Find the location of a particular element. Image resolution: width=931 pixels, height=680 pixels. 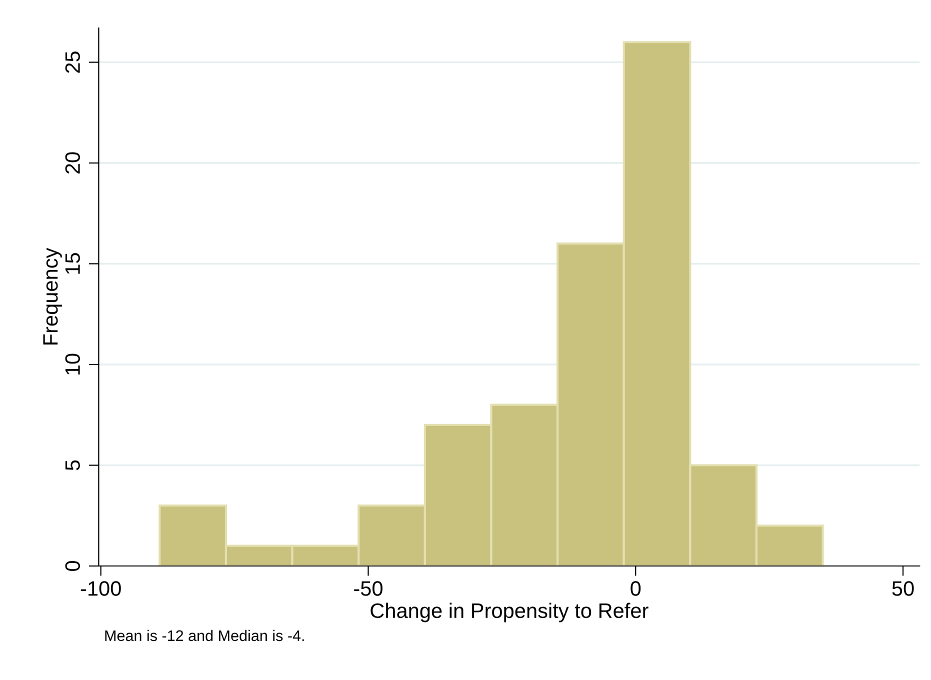

y-tick-label: 25 is located at coordinates (72, 62).